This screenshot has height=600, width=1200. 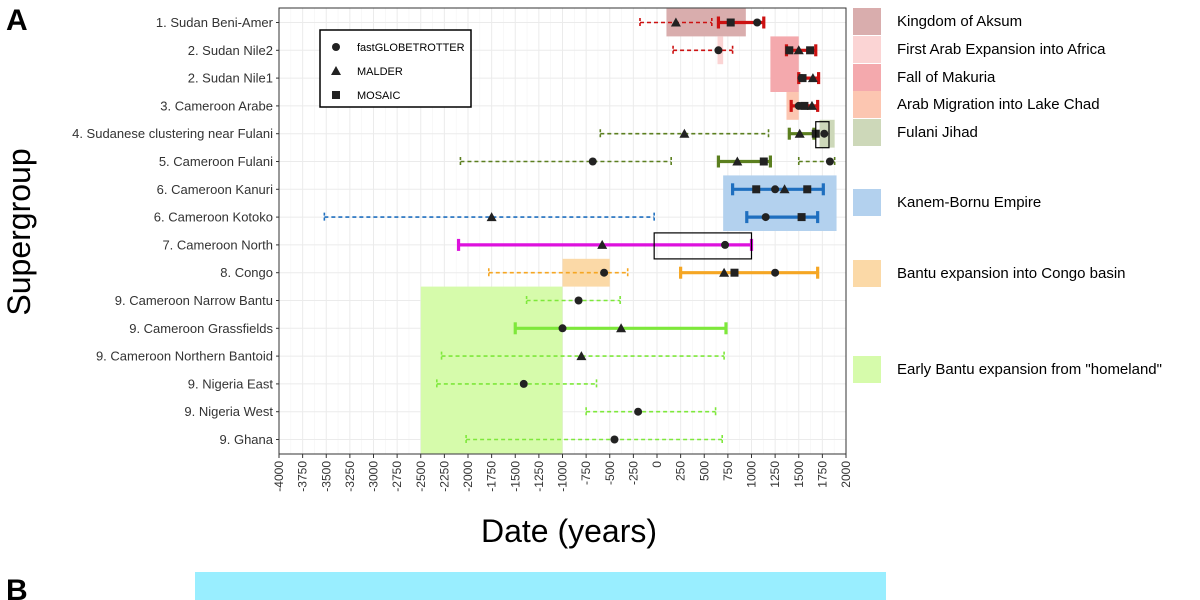 I want to click on legend-label: fastGLOBETROTTER, so click(x=411, y=48).